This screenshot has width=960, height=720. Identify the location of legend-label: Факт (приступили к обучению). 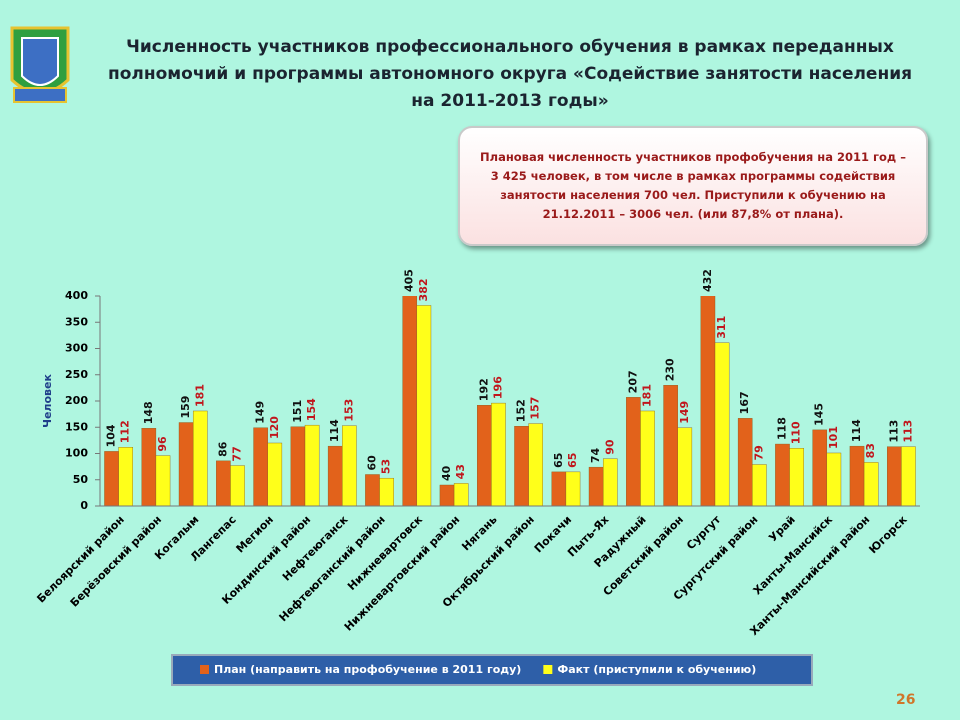
(656, 669).